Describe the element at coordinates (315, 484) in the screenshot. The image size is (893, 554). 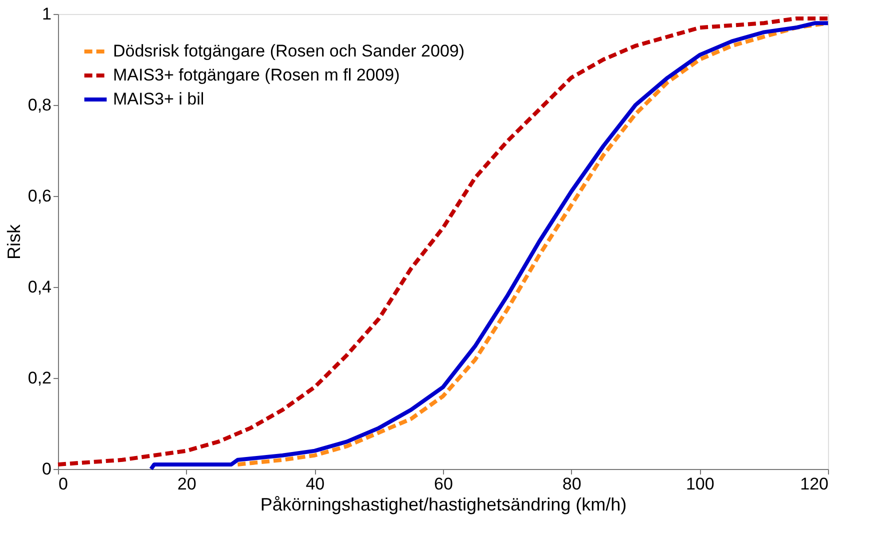
I see `x-tick-label: 40` at that location.